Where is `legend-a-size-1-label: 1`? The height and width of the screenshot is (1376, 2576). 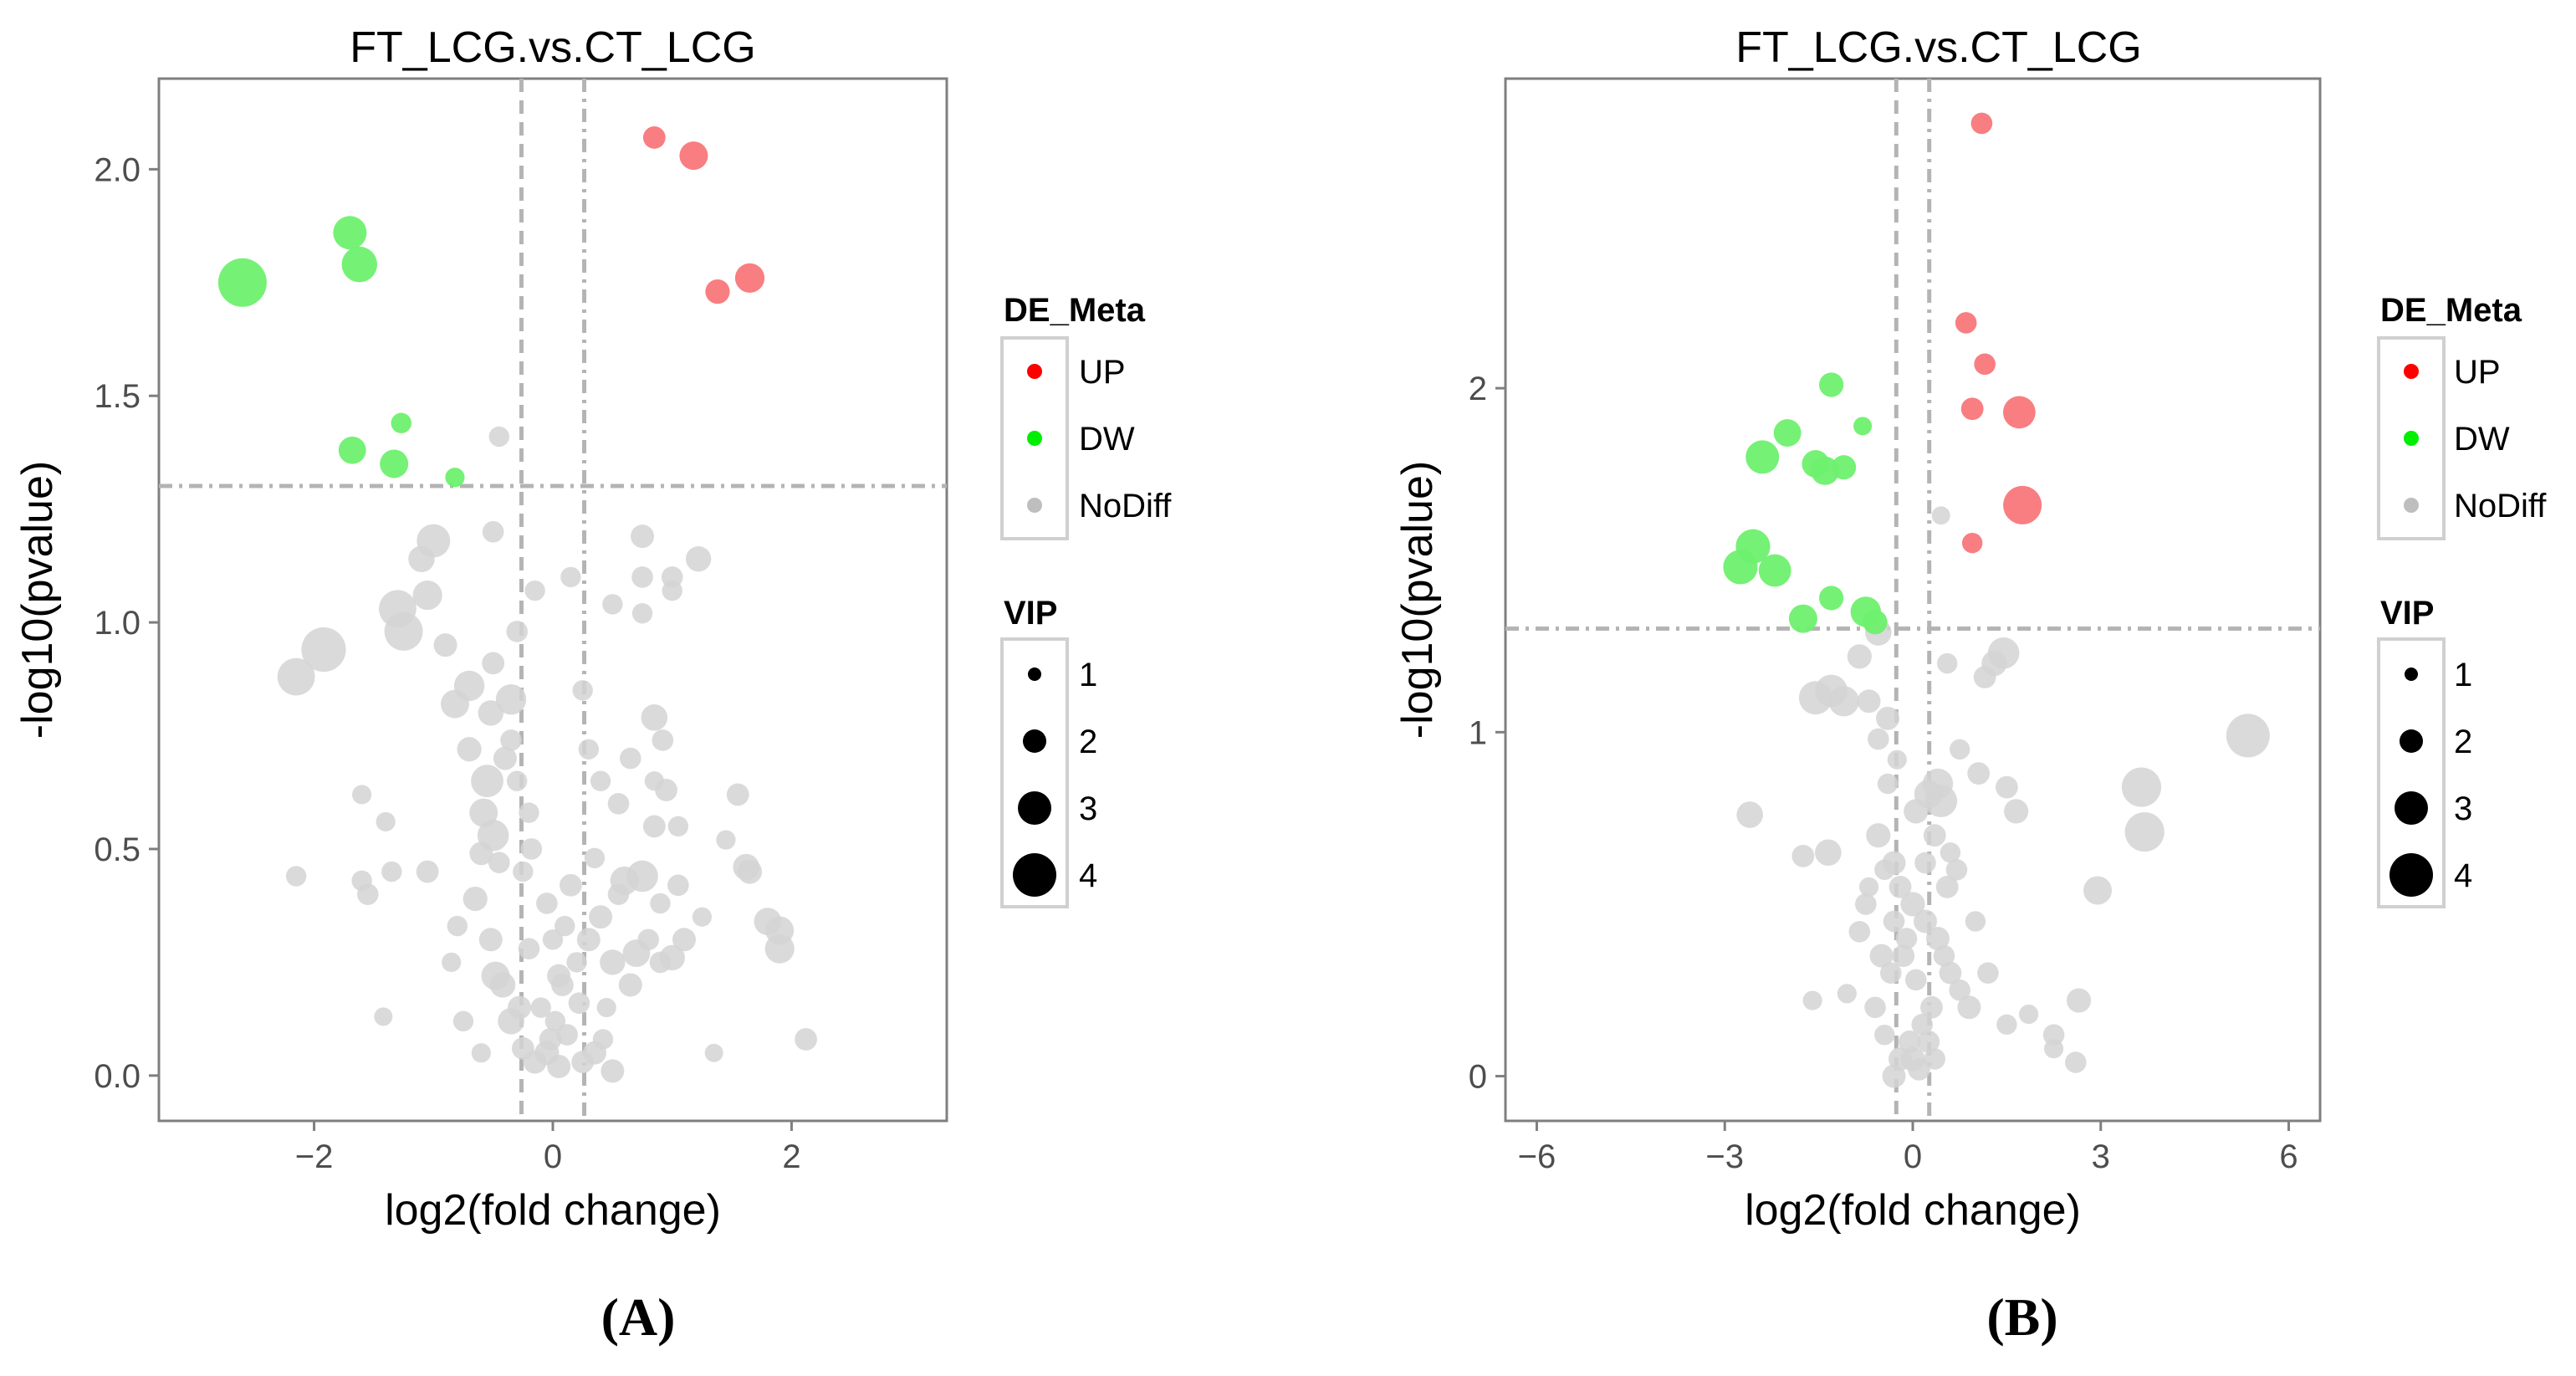 legend-a-size-1-label: 1 is located at coordinates (1088, 675).